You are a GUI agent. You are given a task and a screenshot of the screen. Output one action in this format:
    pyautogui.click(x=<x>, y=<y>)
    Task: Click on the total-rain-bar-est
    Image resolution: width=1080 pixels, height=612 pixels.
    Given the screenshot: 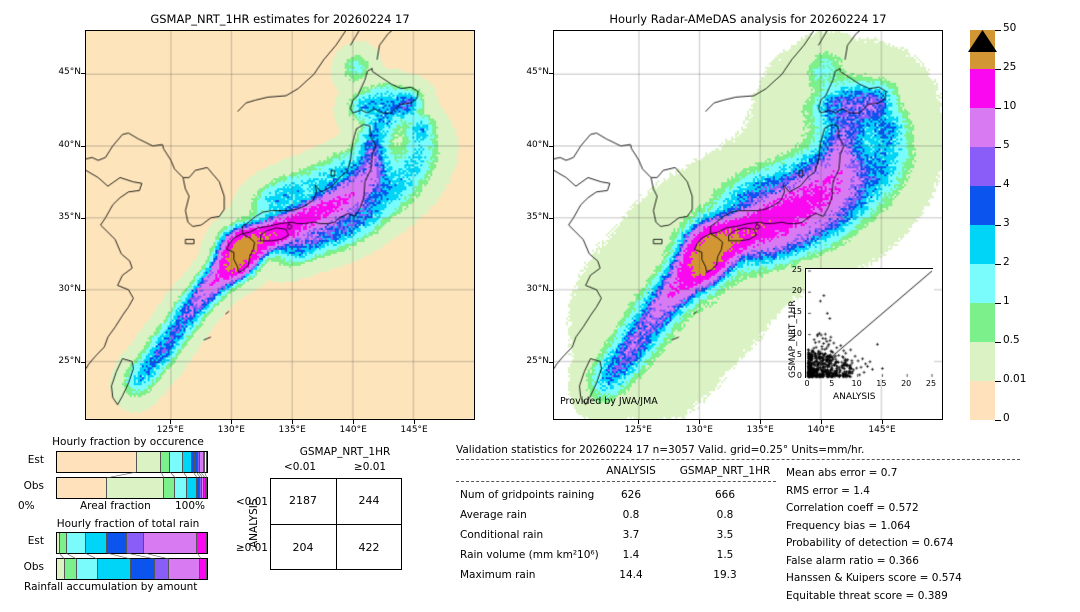 What is the action you would take?
    pyautogui.click(x=132, y=543)
    